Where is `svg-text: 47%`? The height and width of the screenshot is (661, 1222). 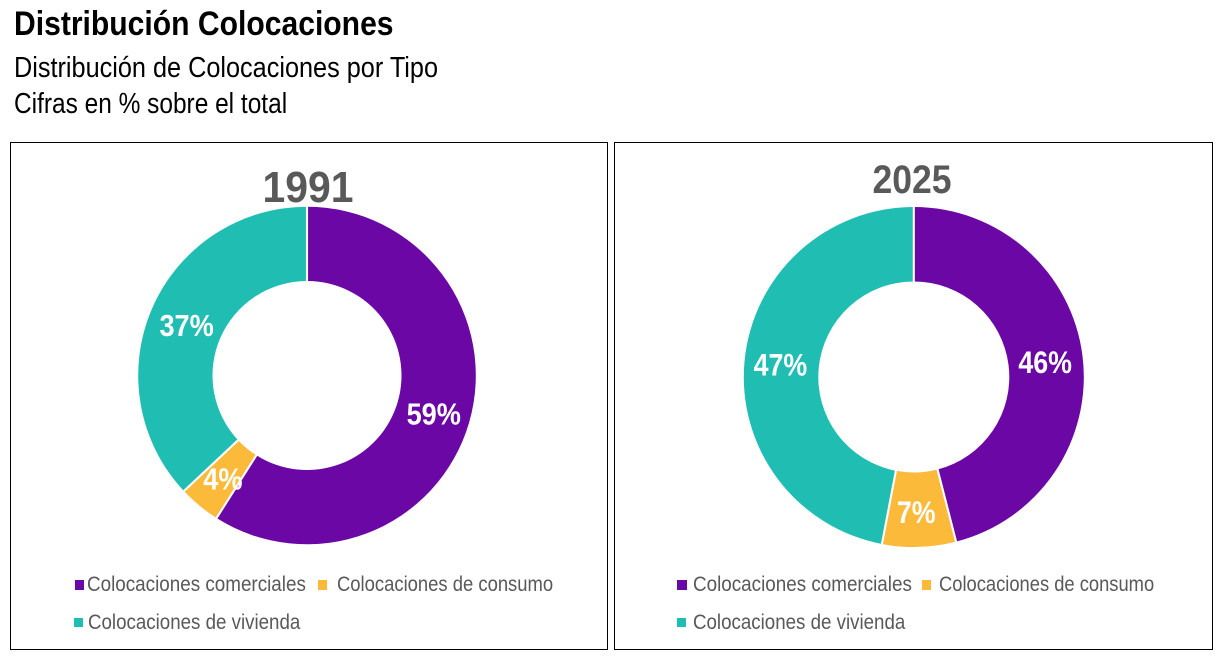 svg-text: 47% is located at coordinates (781, 366).